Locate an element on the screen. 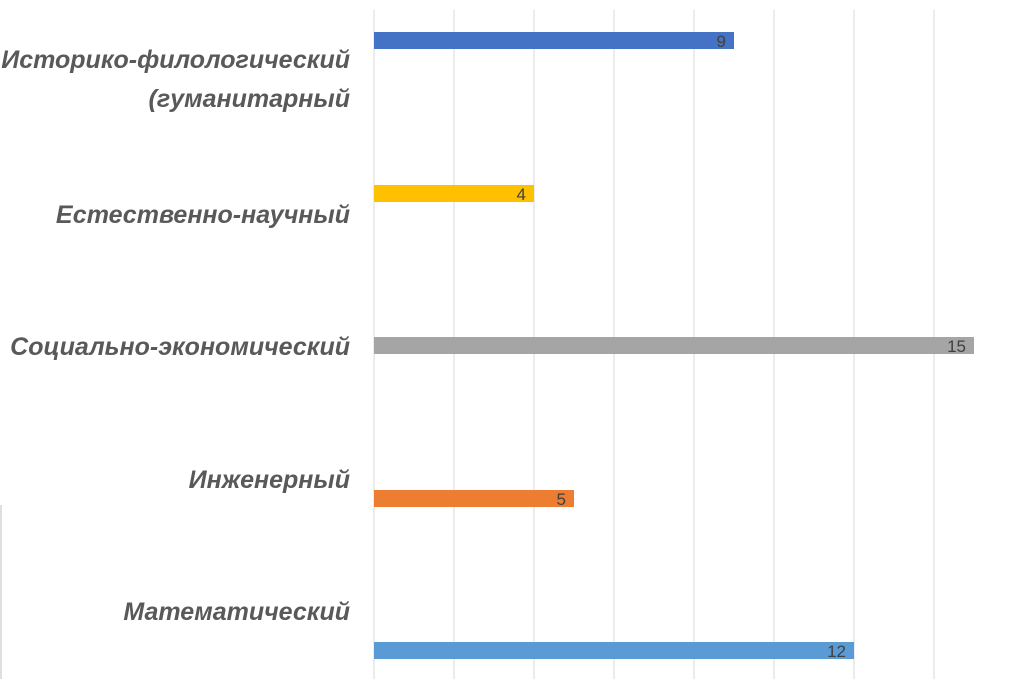  data-label-1: 9 is located at coordinates (721, 41).